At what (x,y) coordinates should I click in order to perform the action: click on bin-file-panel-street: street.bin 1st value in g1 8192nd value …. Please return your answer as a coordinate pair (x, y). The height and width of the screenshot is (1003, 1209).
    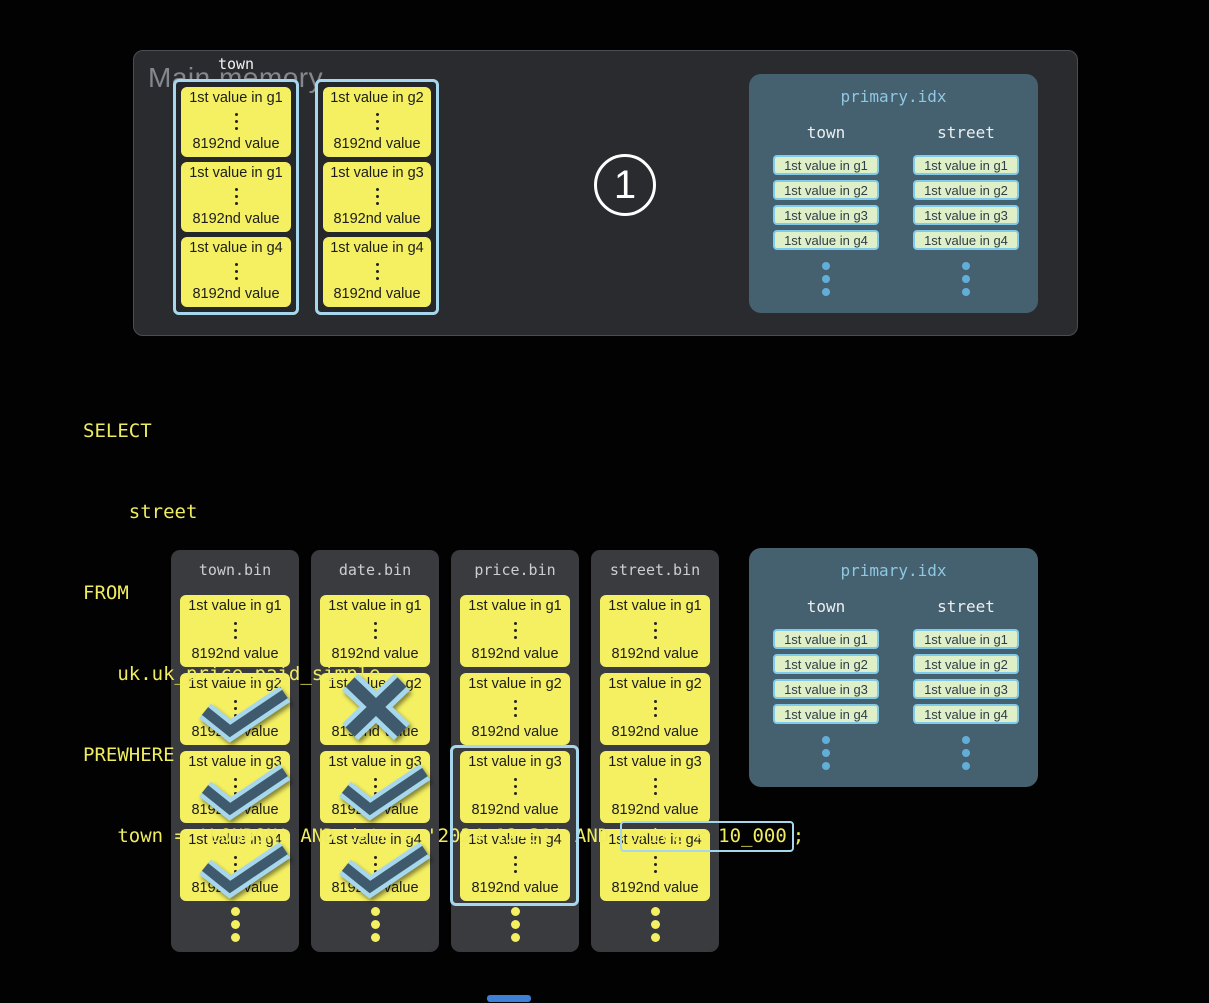
    Looking at the image, I should click on (655, 751).